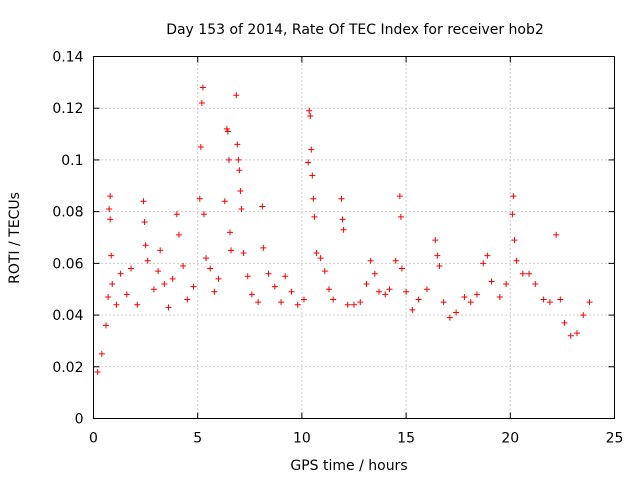  What do you see at coordinates (406, 439) in the screenshot?
I see `x-tick-label: 15` at bounding box center [406, 439].